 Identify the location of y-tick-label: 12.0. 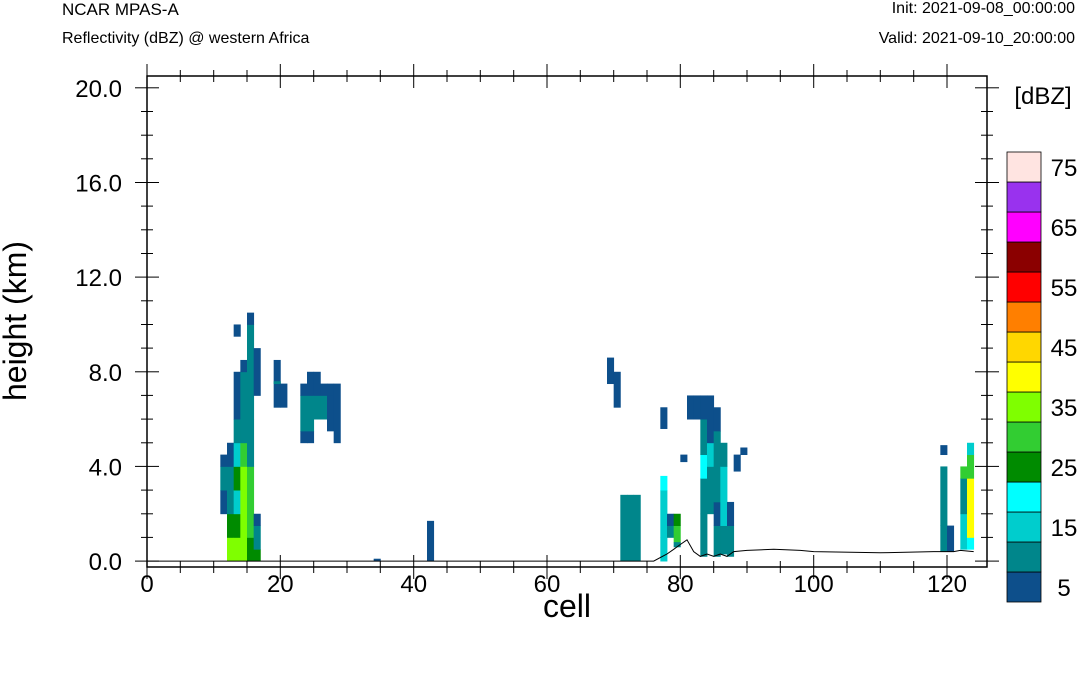
(98, 278).